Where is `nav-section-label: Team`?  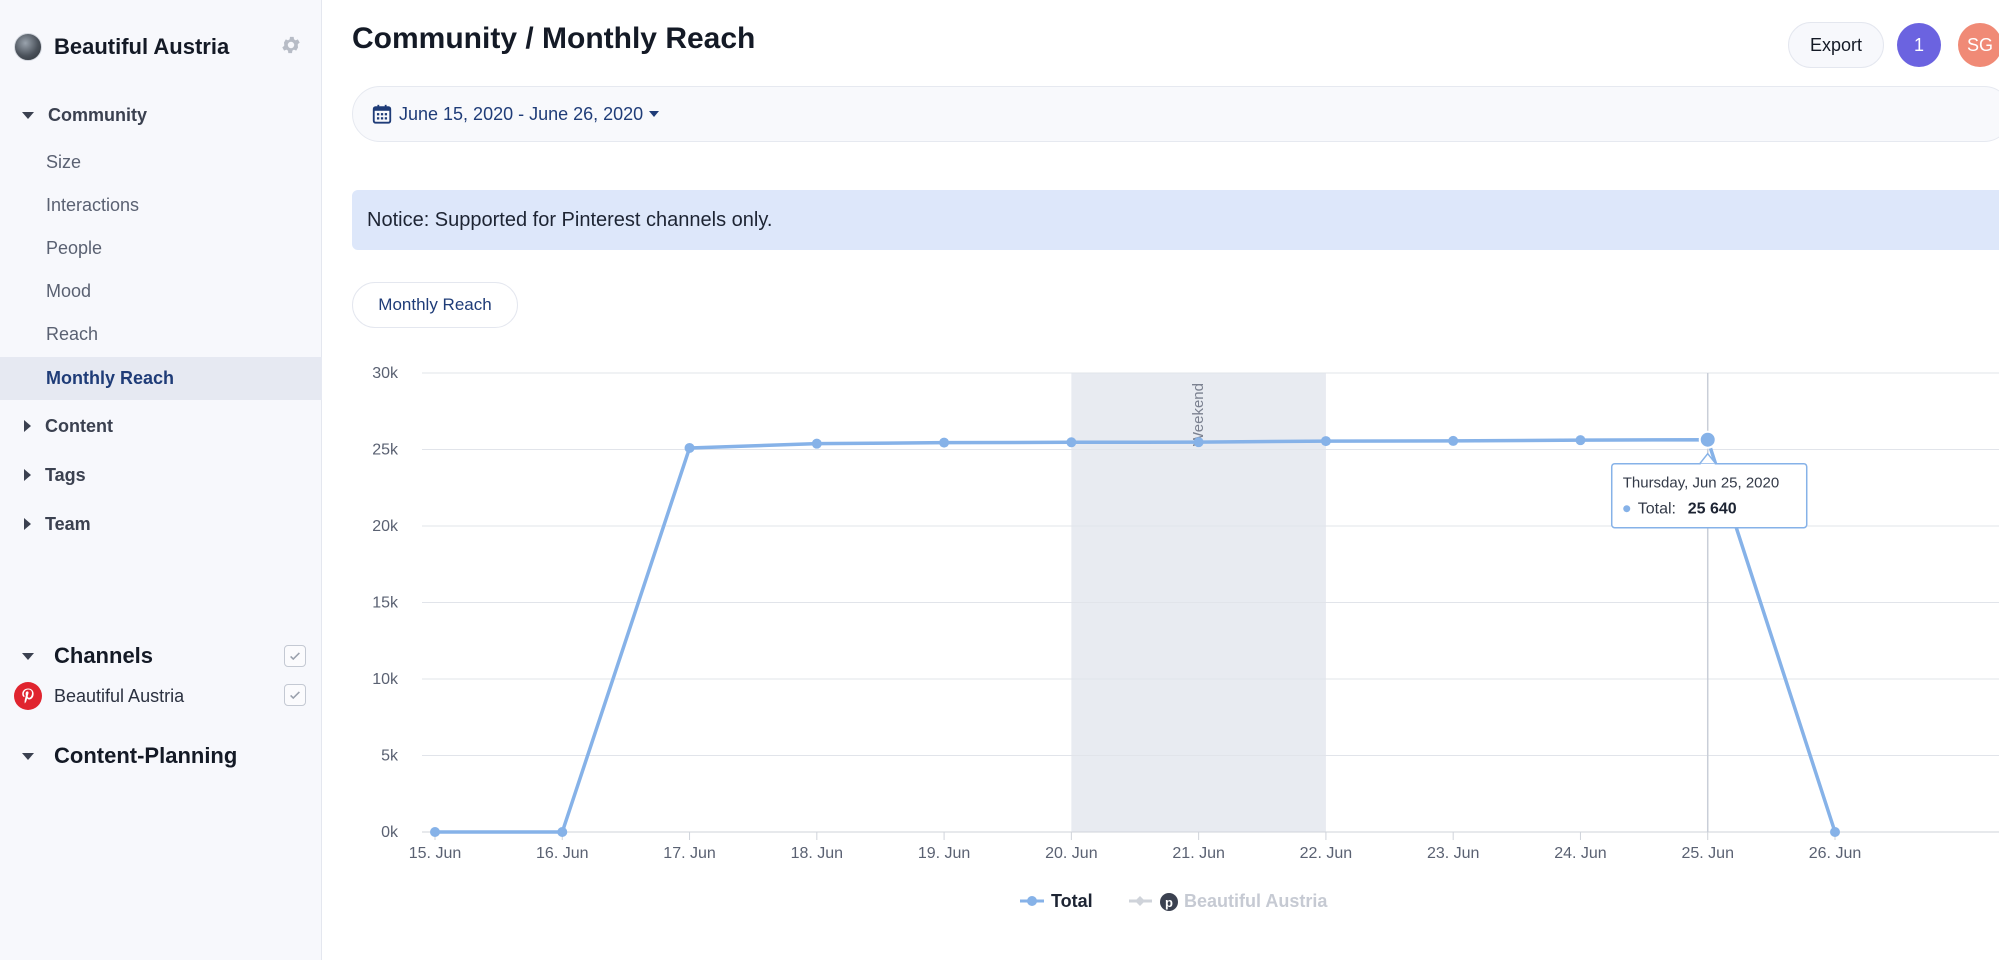
nav-section-label: Team is located at coordinates (68, 523).